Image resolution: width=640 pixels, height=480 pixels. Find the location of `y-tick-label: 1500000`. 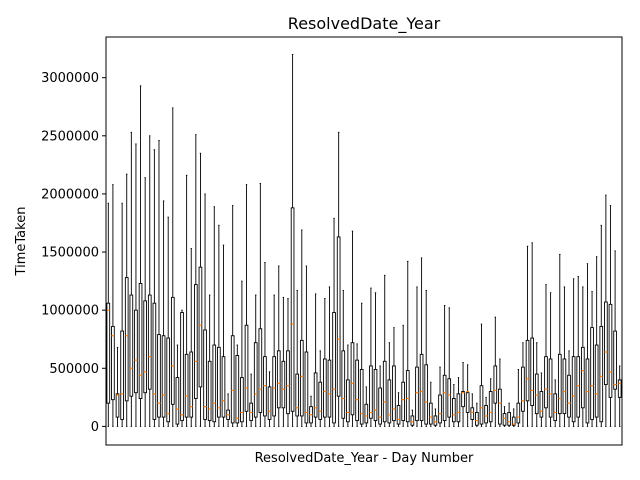

y-tick-label: 1500000 is located at coordinates (70, 253).